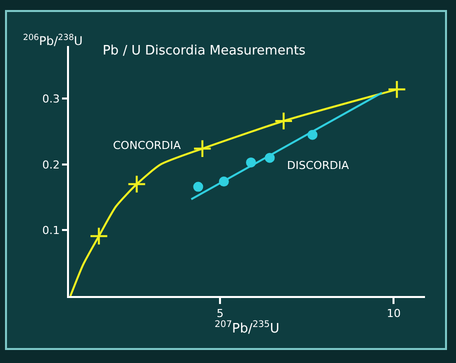 Image resolution: width=456 pixels, height=363 pixels. Describe the element at coordinates (318, 165) in the screenshot. I see `series-label: DISCORDIA` at that location.